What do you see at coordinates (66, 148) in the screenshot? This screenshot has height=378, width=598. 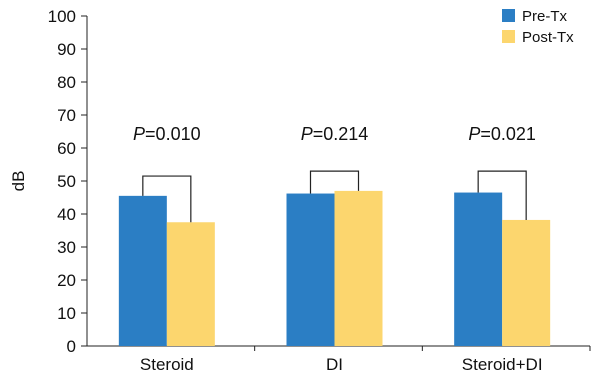 I see `y-tick-label: 60` at bounding box center [66, 148].